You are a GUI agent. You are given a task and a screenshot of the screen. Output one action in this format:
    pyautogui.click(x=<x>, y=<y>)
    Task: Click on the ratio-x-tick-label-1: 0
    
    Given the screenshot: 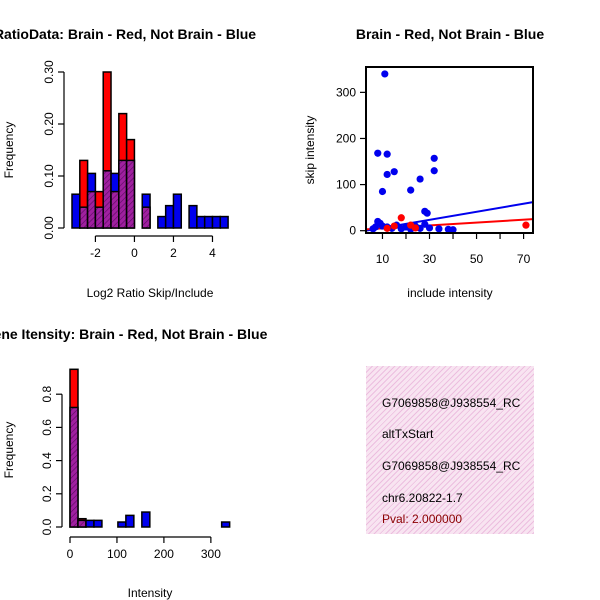 What is the action you would take?
    pyautogui.click(x=134, y=253)
    